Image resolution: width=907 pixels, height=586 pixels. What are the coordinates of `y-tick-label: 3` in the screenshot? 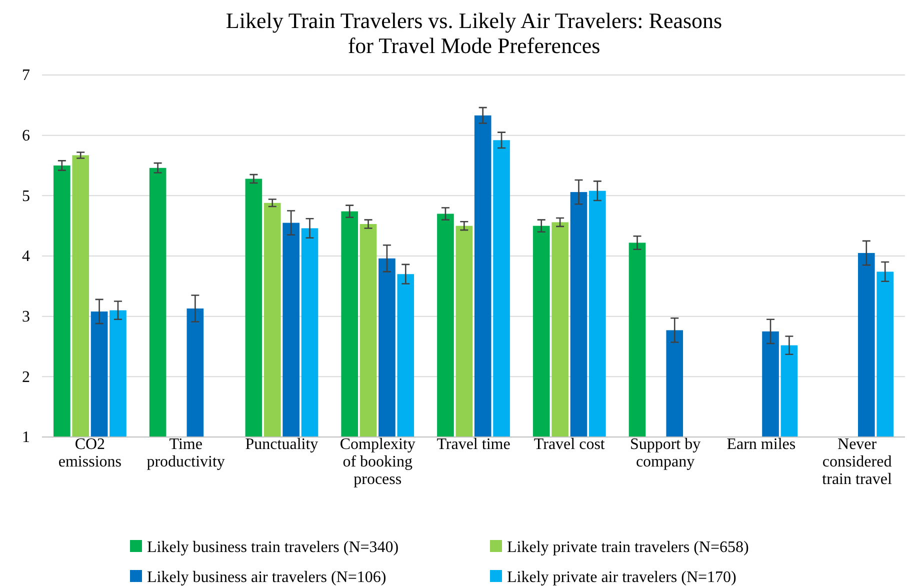 It's located at (26, 317).